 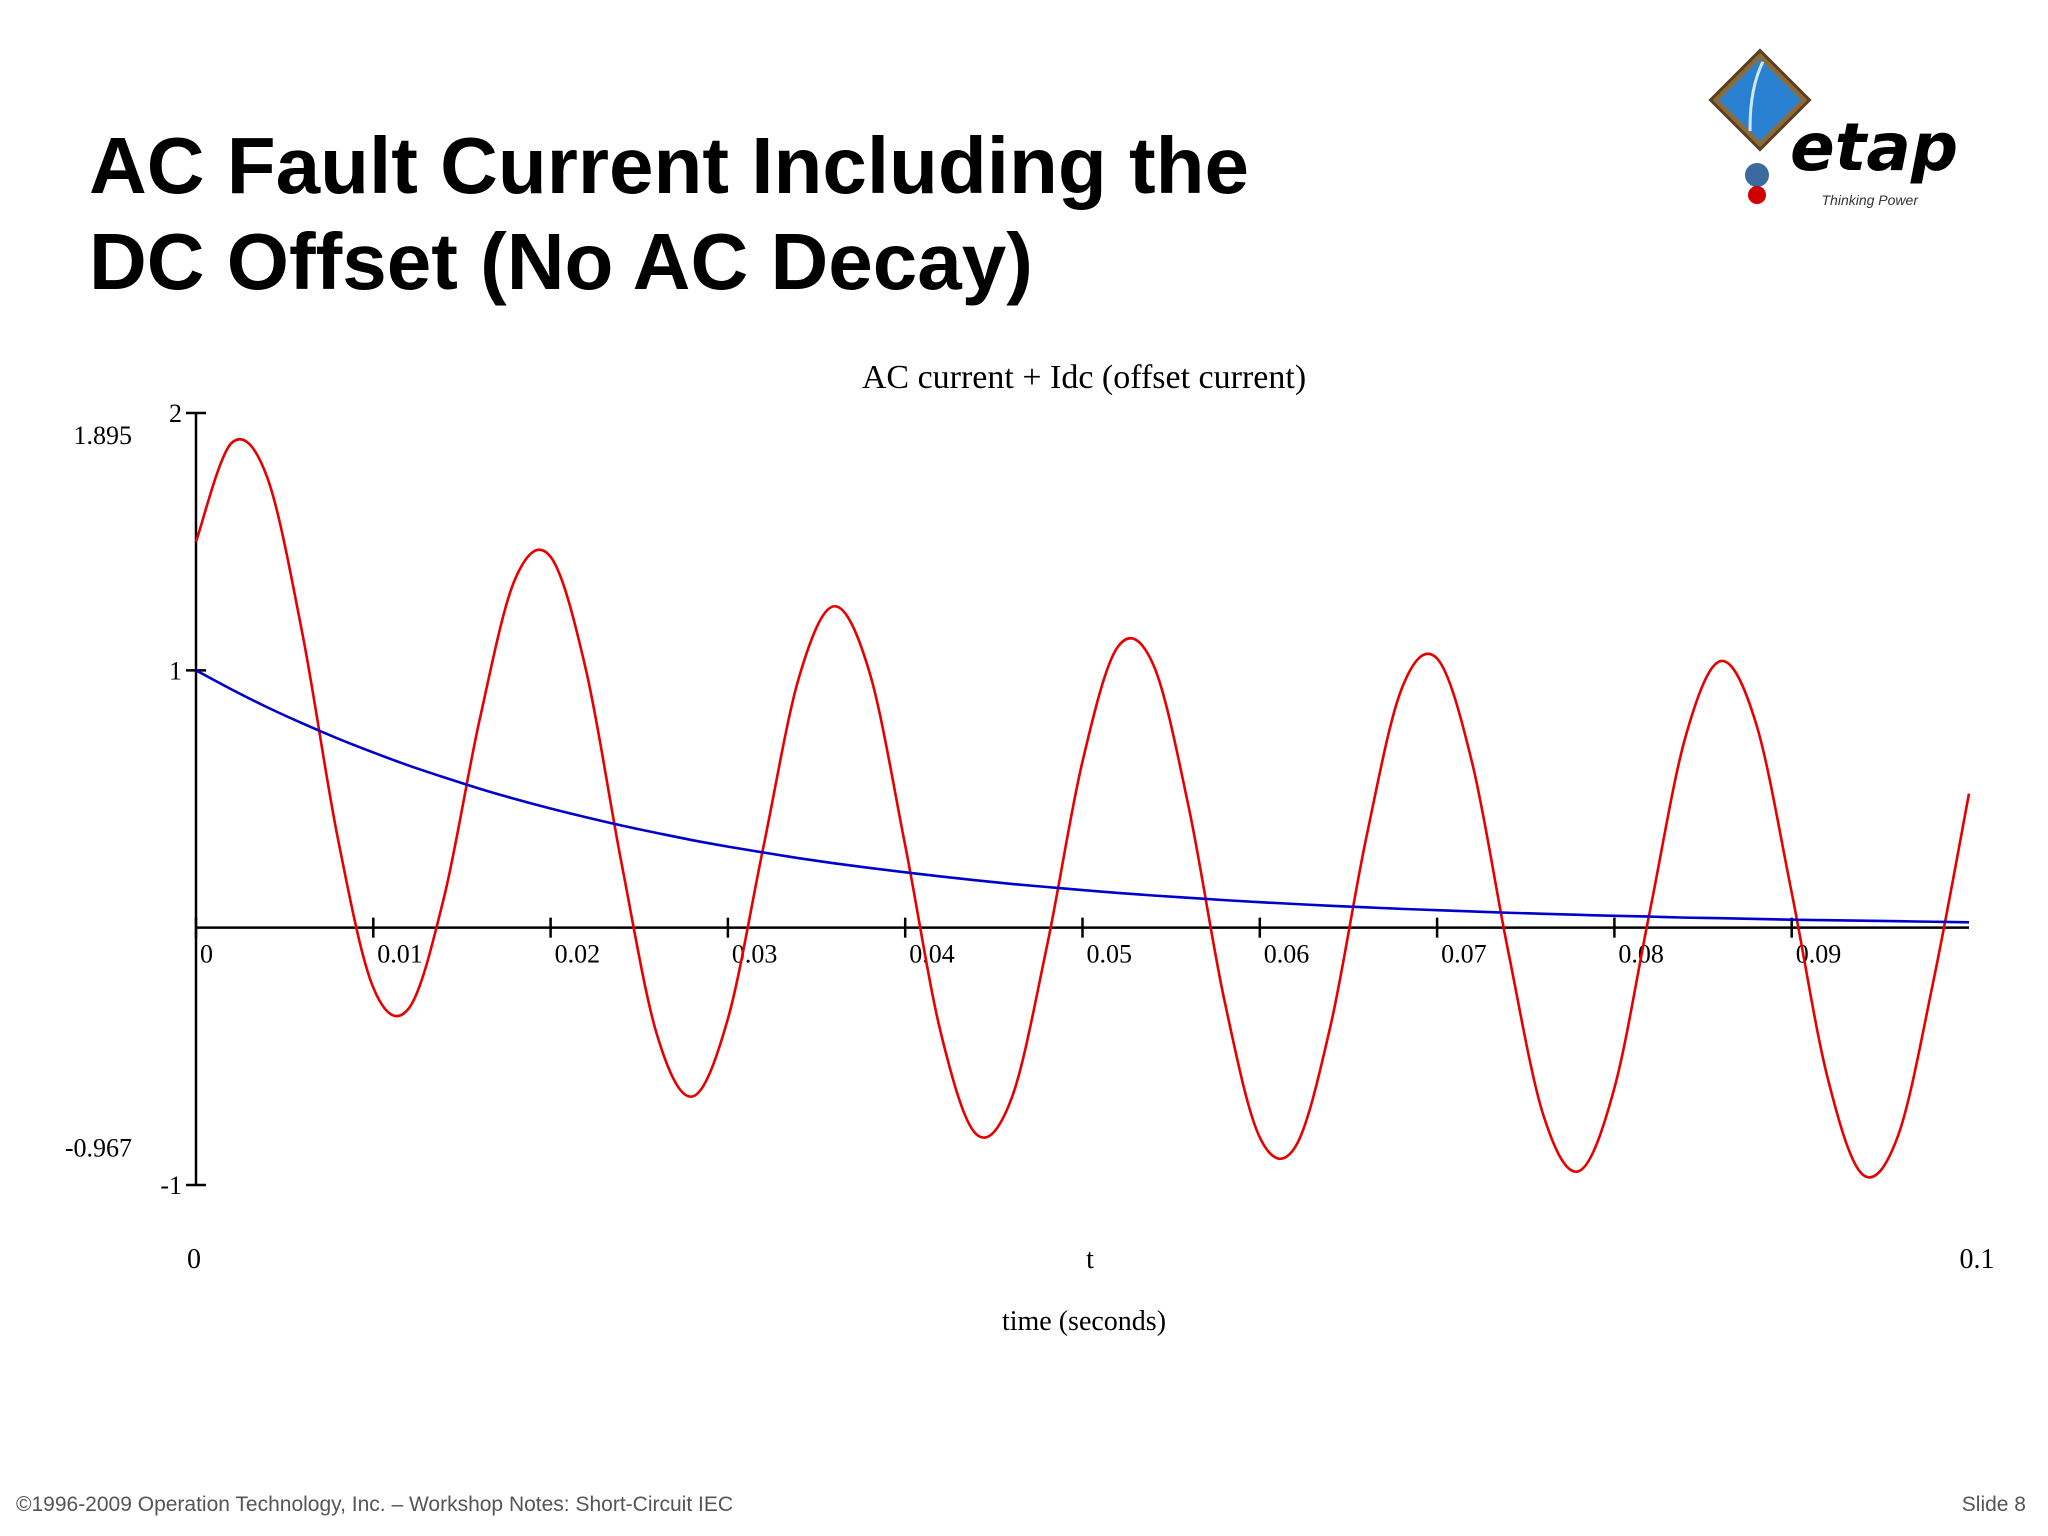 What do you see at coordinates (578, 954) in the screenshot?
I see `x-tick-label: 0.02` at bounding box center [578, 954].